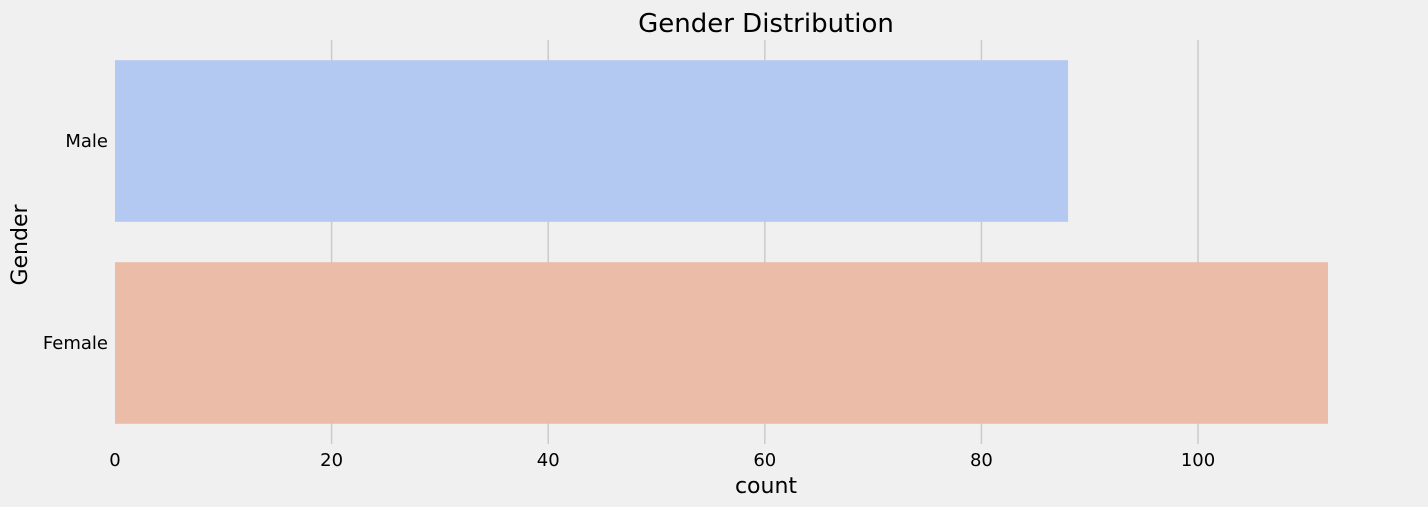  I want to click on y-tick-label-female: Female, so click(75, 343).